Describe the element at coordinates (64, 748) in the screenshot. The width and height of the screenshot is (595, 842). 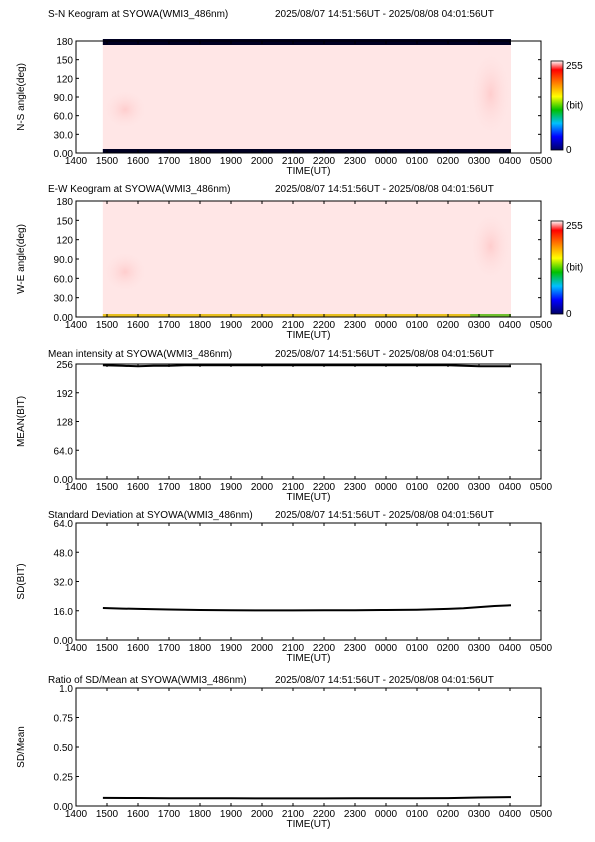
I see `y-tick-label: 0.50` at that location.